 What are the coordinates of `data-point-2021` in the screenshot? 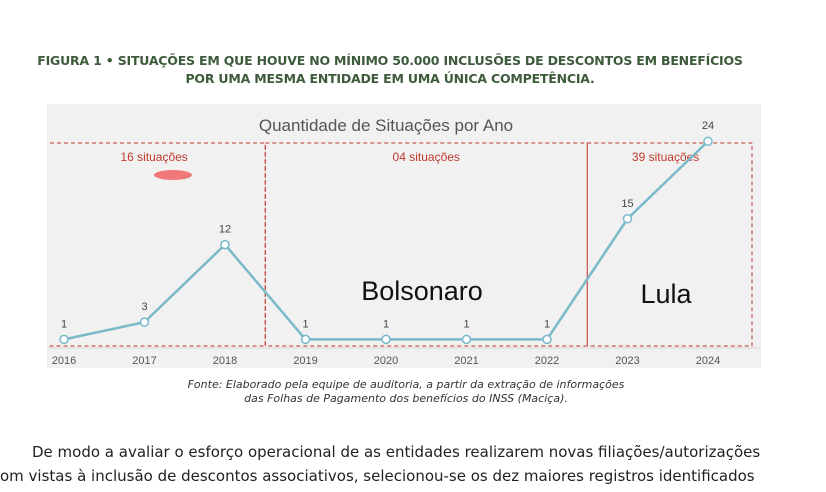 It's located at (466, 339).